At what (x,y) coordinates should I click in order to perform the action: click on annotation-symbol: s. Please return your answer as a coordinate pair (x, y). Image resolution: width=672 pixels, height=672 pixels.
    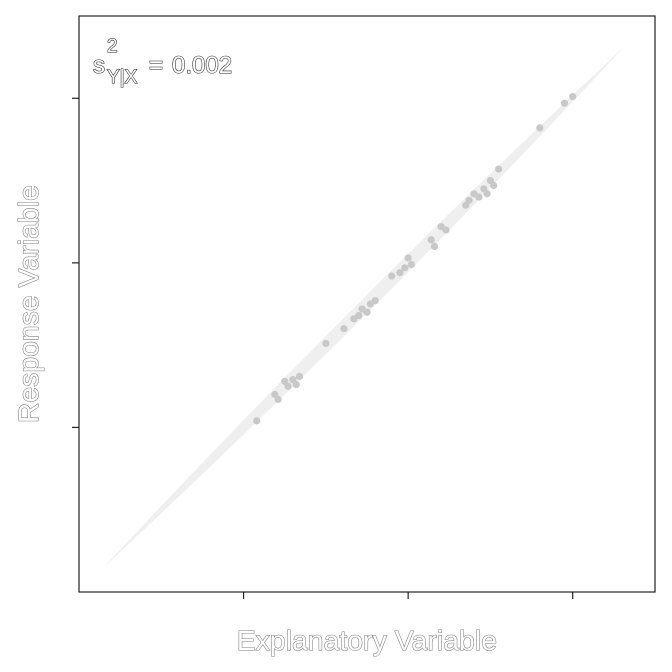
    Looking at the image, I should click on (99, 65).